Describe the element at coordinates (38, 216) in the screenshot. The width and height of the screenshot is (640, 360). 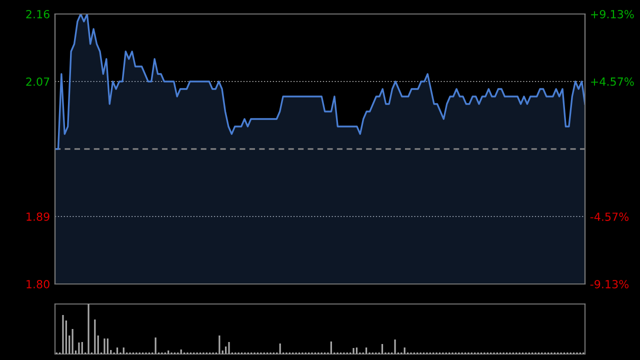
I see `y-tick-label: 1.89` at that location.